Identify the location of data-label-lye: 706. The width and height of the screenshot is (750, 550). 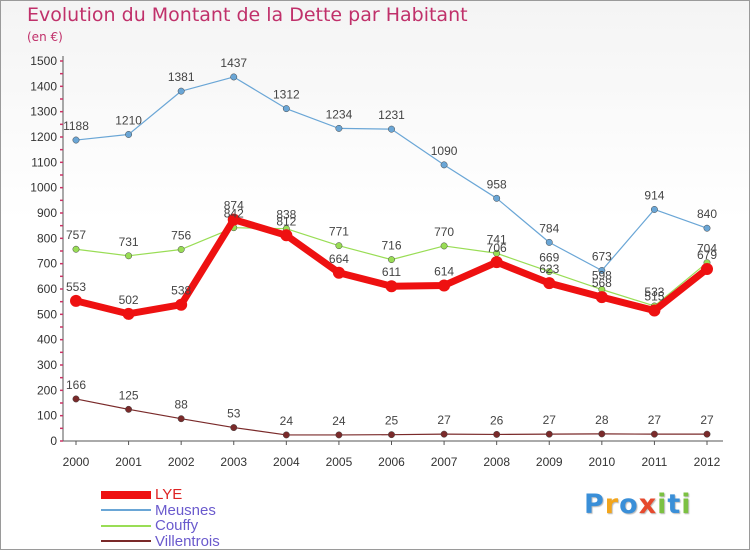
(497, 248).